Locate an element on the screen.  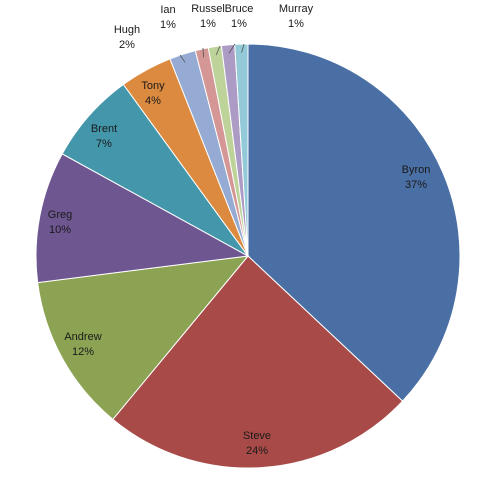
data-label-name: Hugh is located at coordinates (127, 30).